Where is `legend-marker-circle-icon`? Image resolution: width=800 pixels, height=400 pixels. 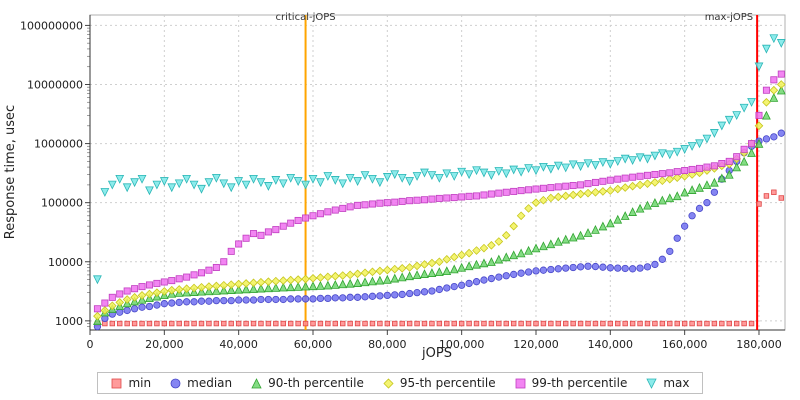
legend-marker-circle-icon is located at coordinates (175, 383).